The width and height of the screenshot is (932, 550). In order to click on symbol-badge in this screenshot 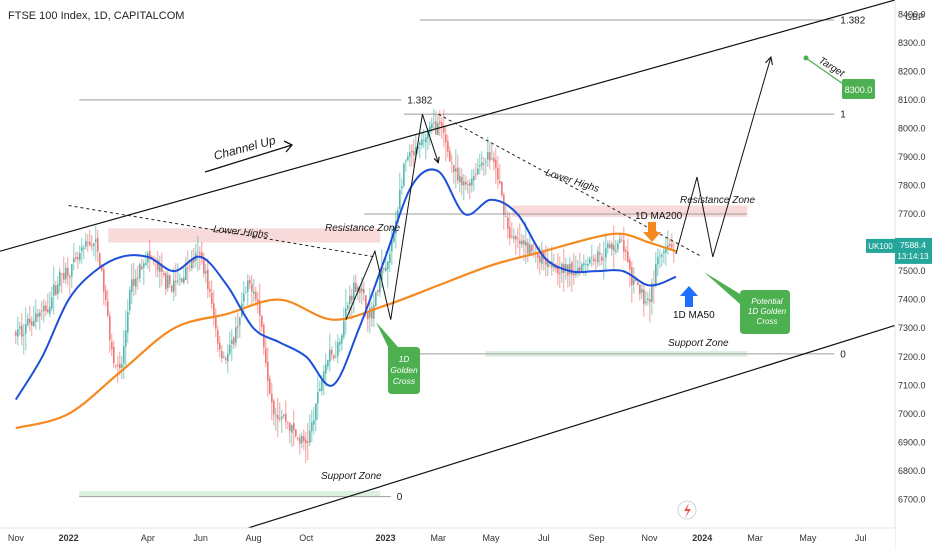, I will do `click(880, 245)`.